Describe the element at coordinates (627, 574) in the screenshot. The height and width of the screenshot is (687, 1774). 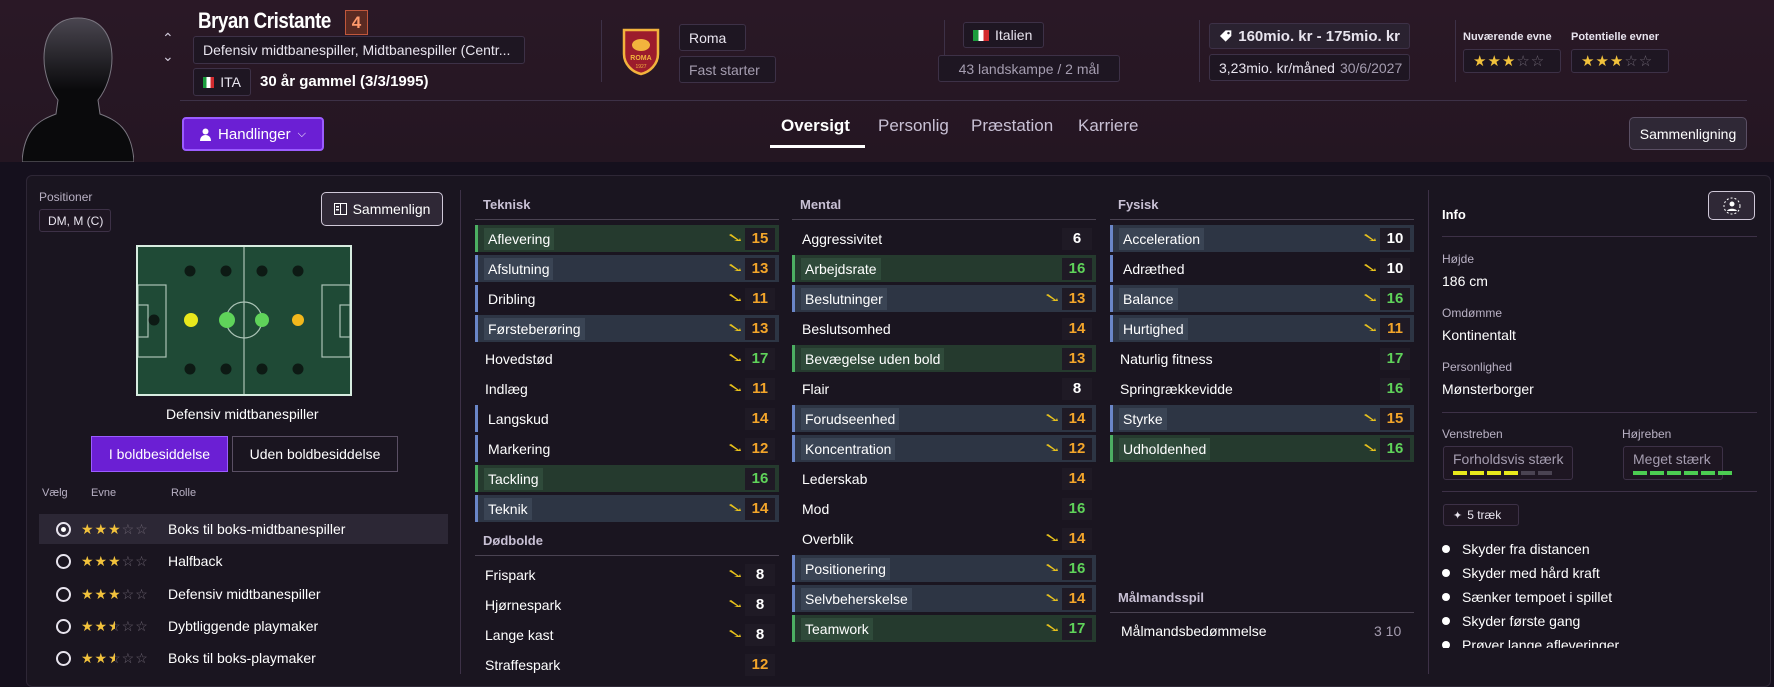
I see `attribute-row: Frispark 8` at that location.